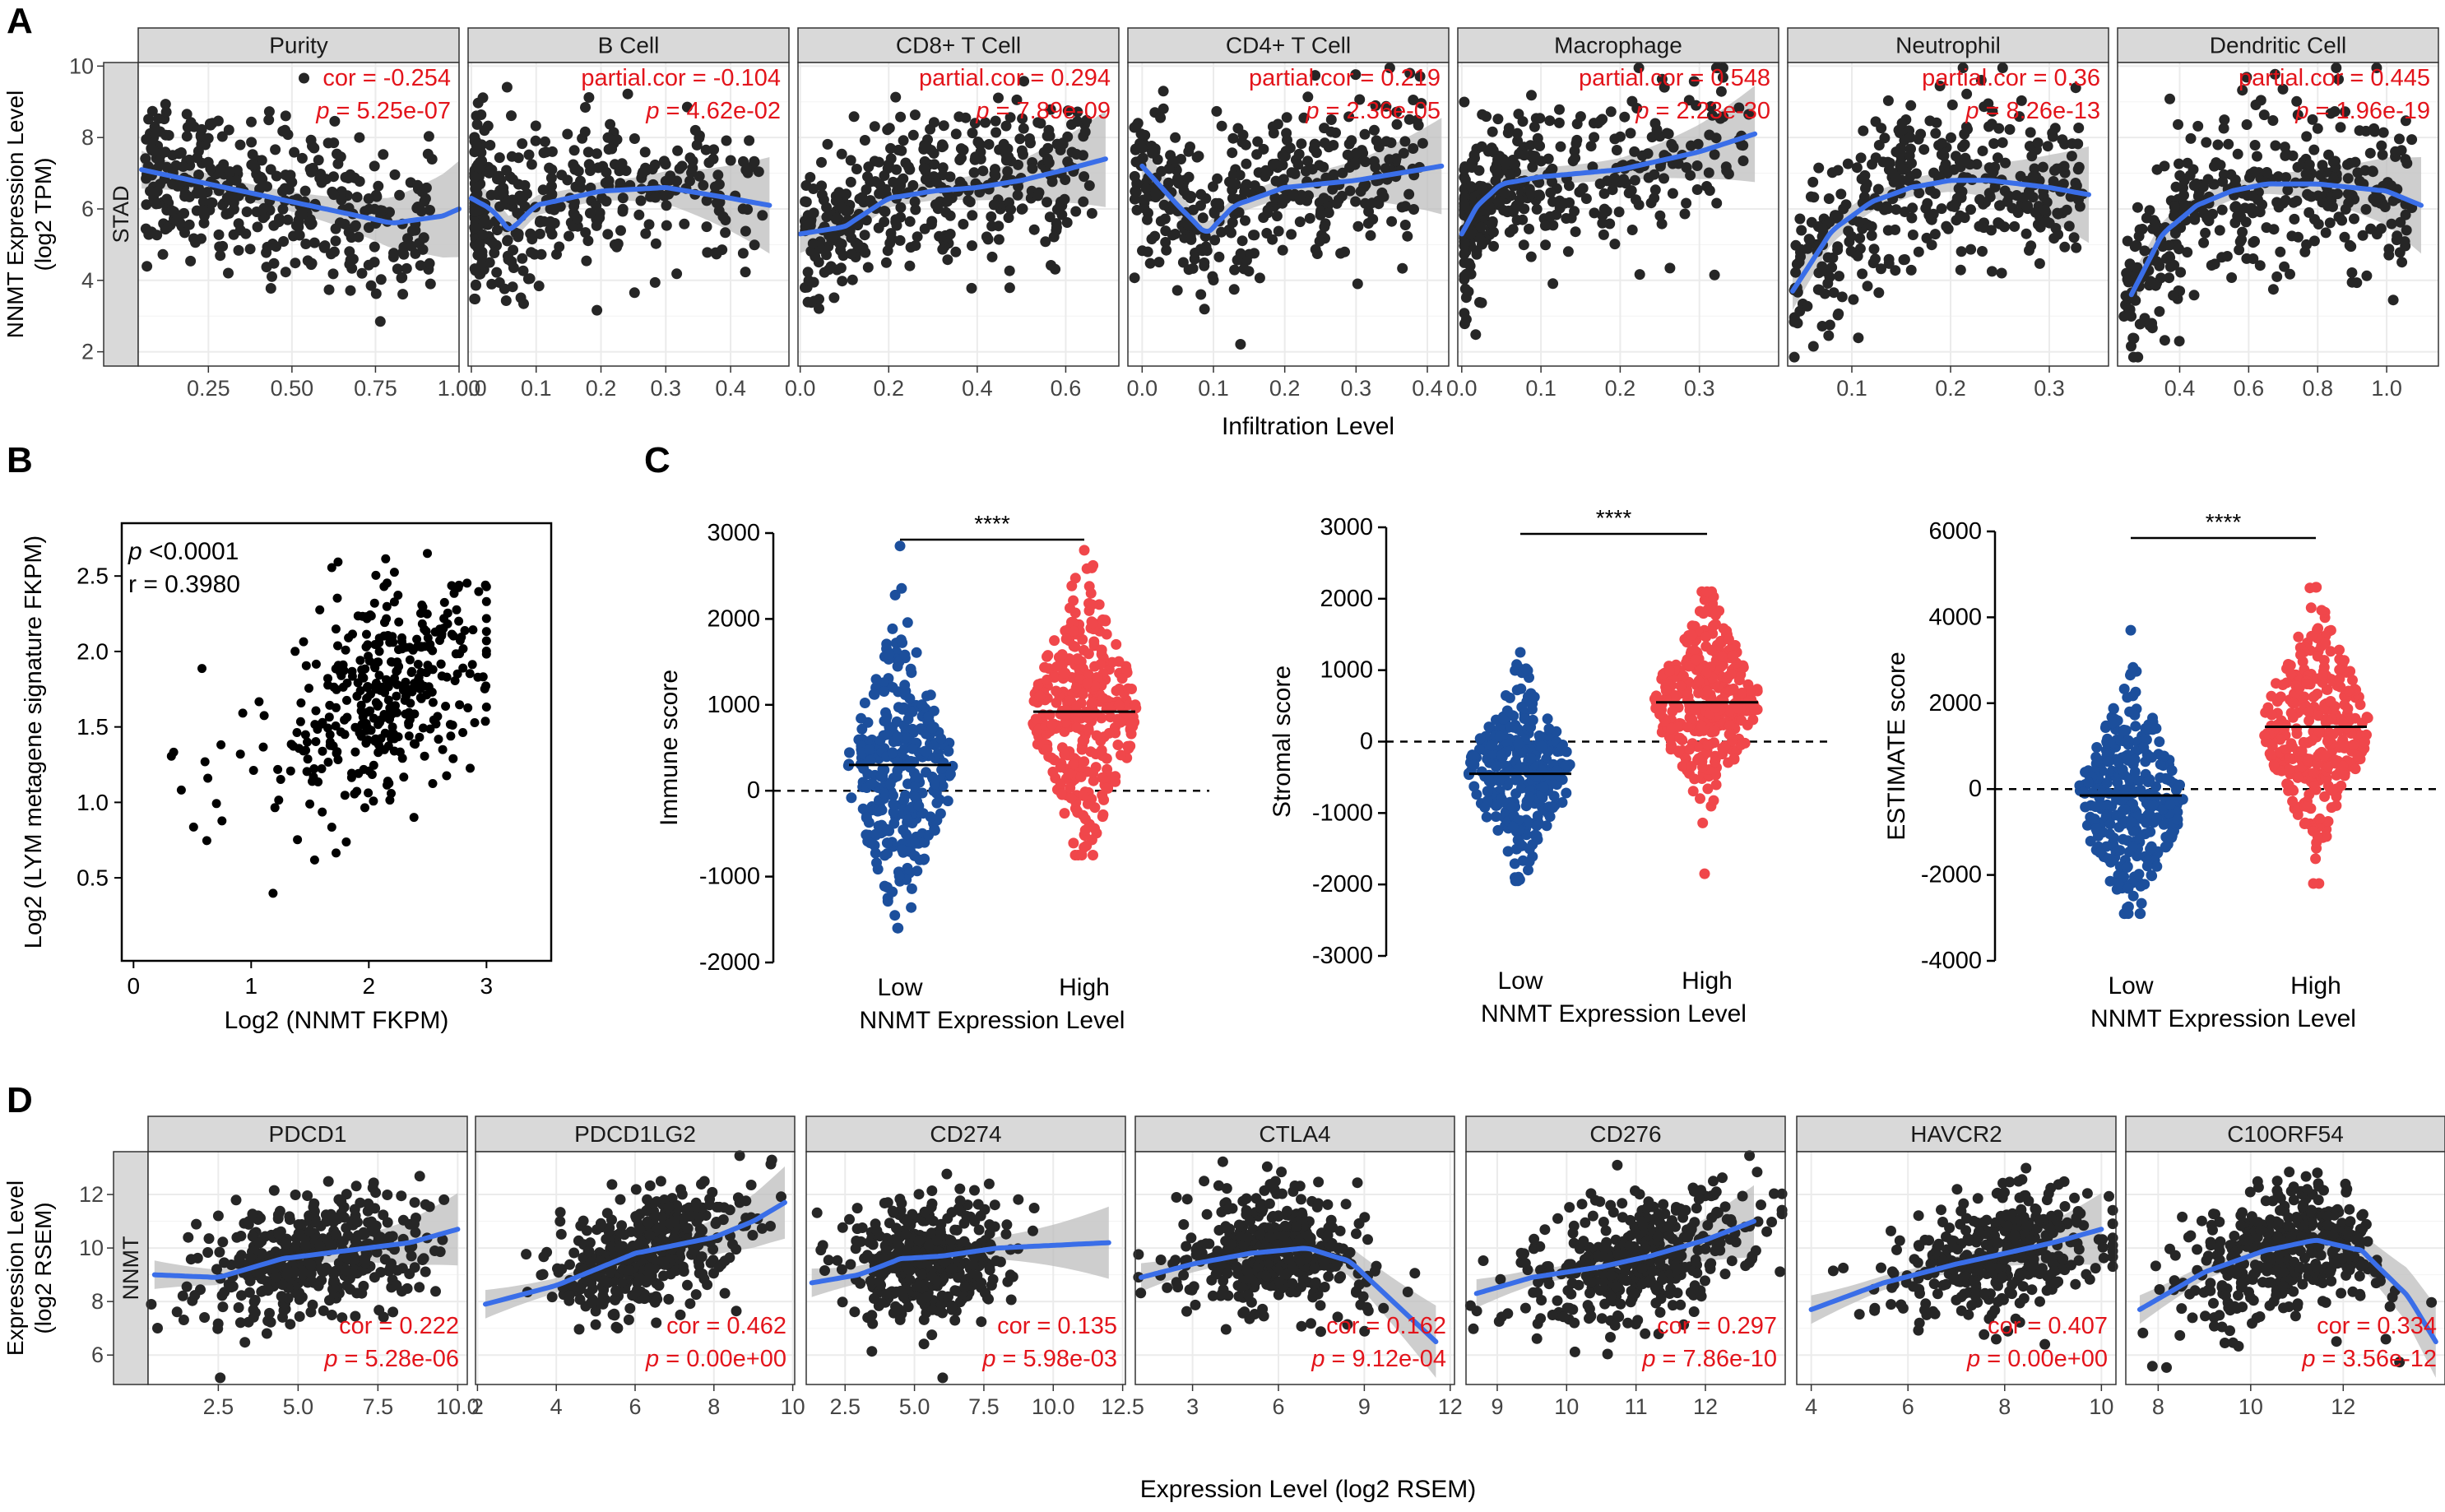 This screenshot has height=1512, width=2445. I want to click on y-tick-label: 4000, so click(1955, 617).